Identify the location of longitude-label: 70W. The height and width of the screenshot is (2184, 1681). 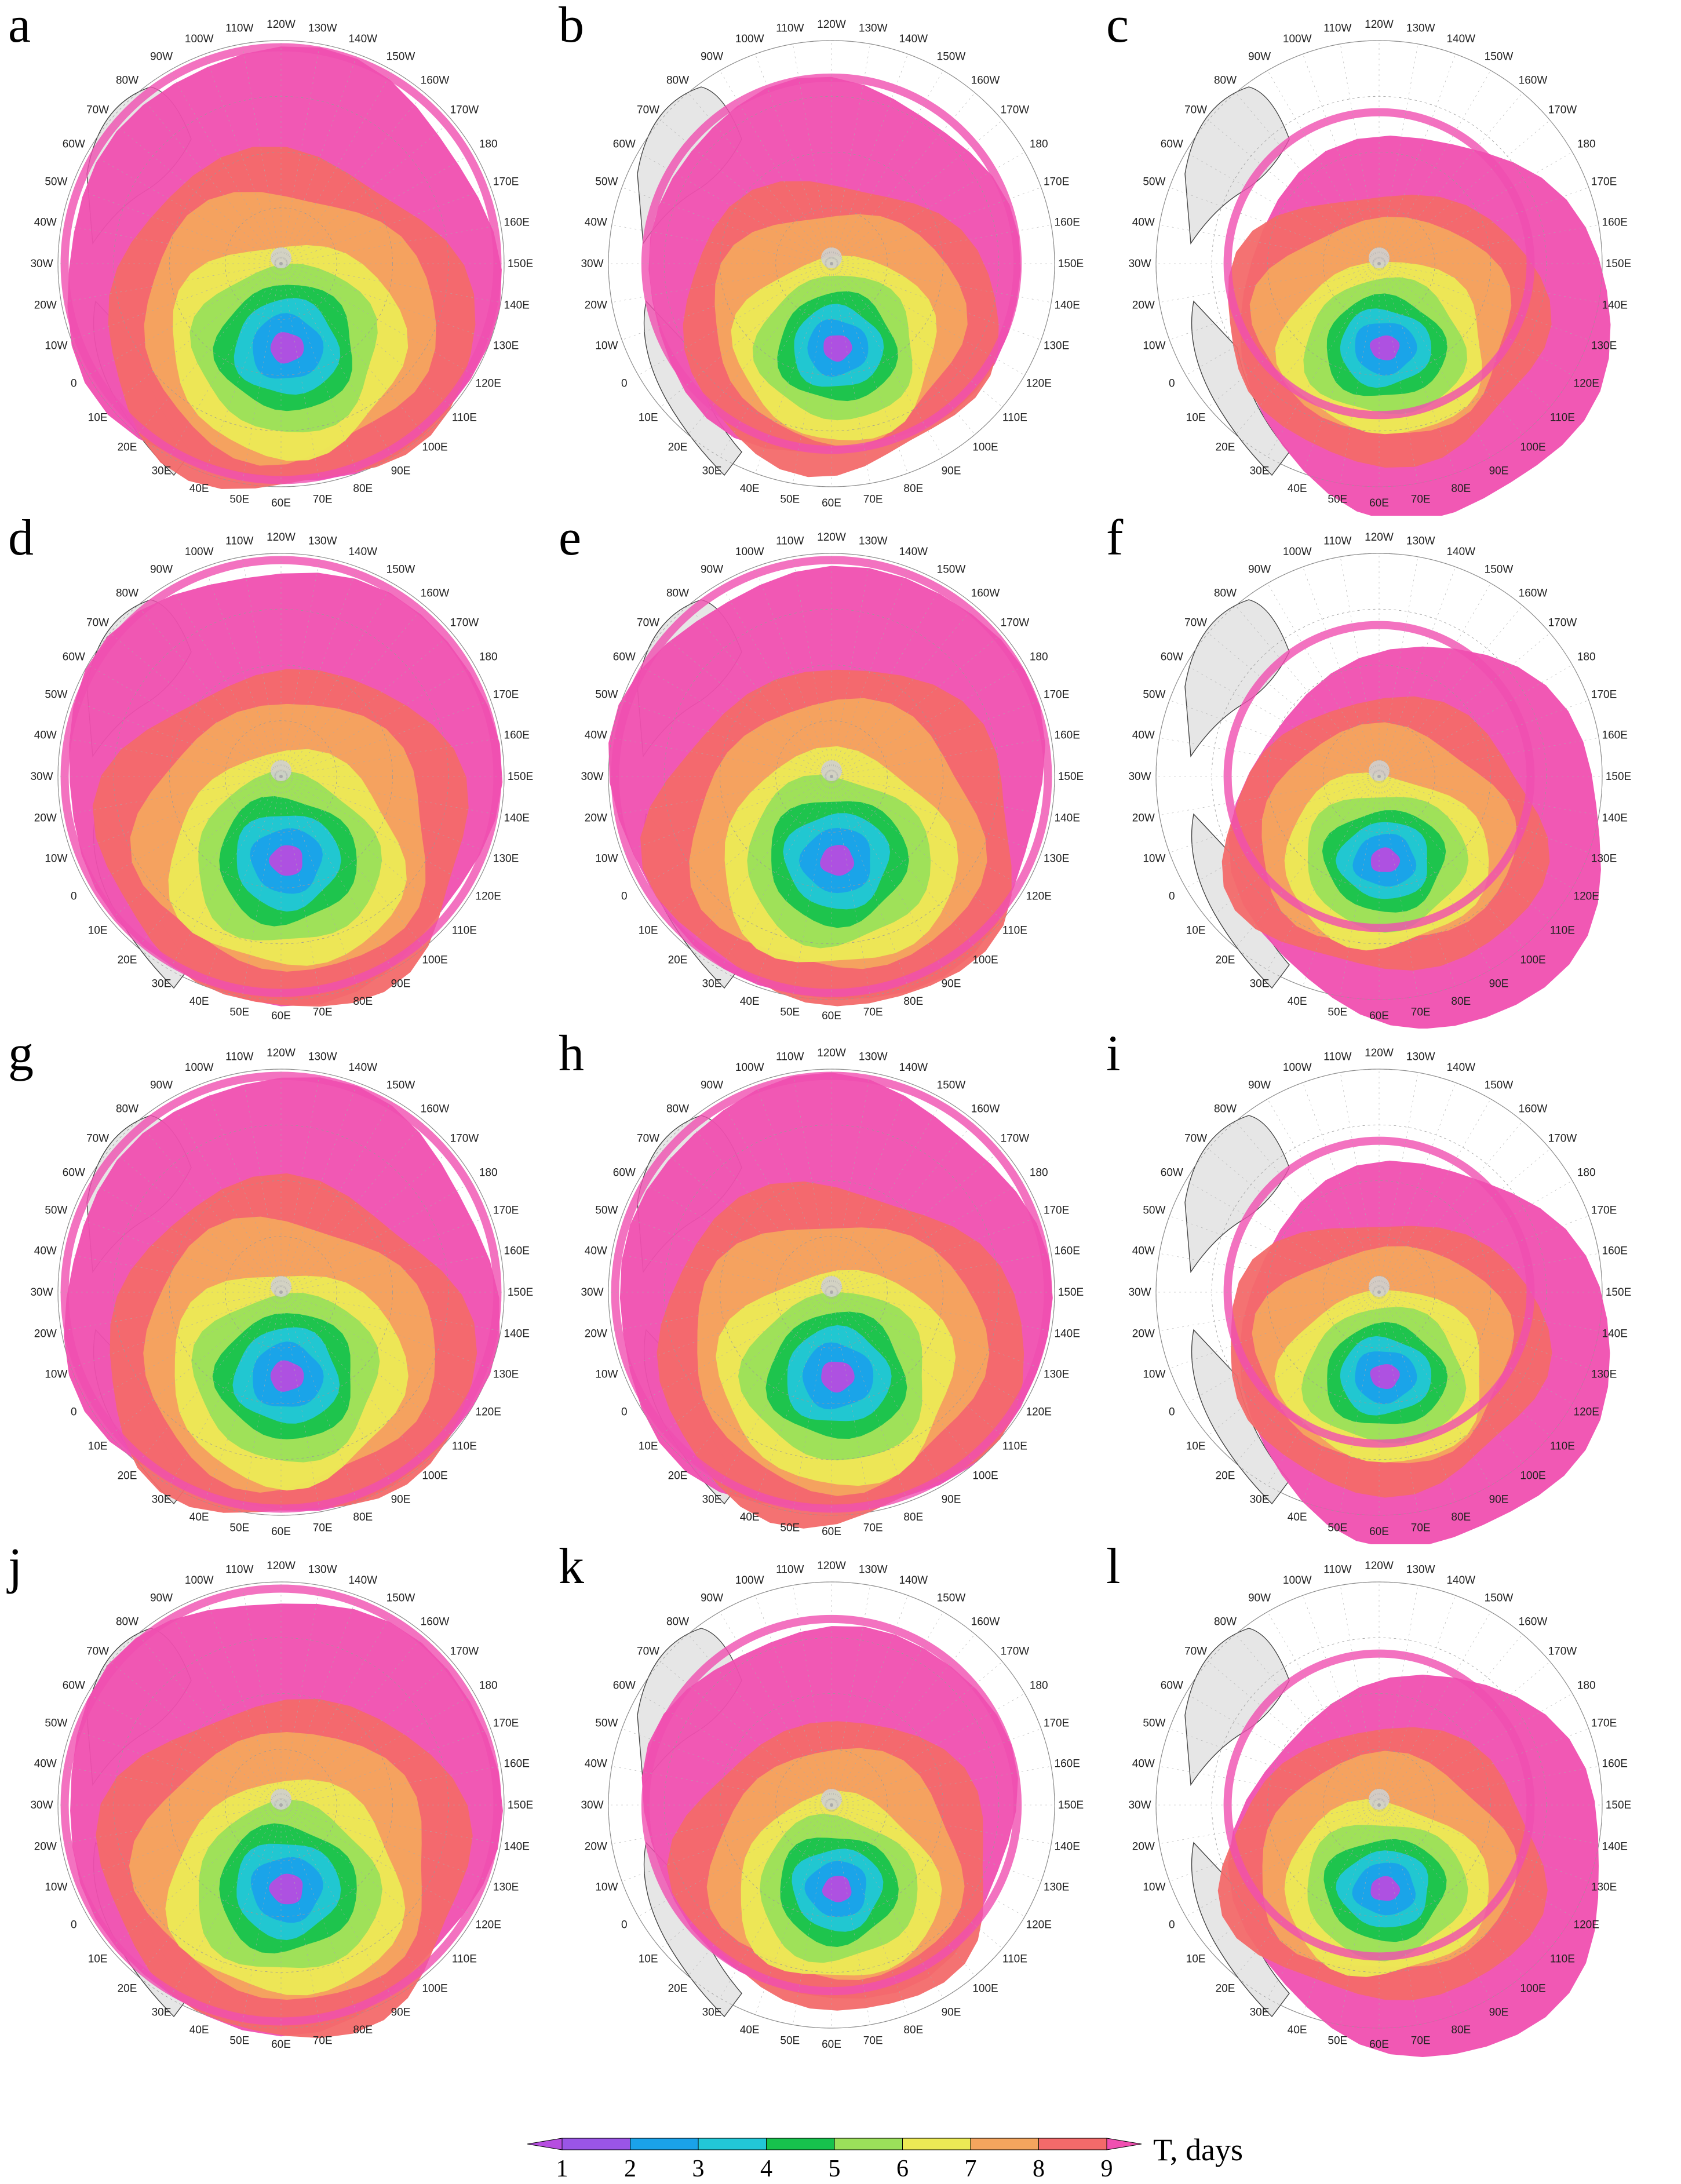
(1195, 623).